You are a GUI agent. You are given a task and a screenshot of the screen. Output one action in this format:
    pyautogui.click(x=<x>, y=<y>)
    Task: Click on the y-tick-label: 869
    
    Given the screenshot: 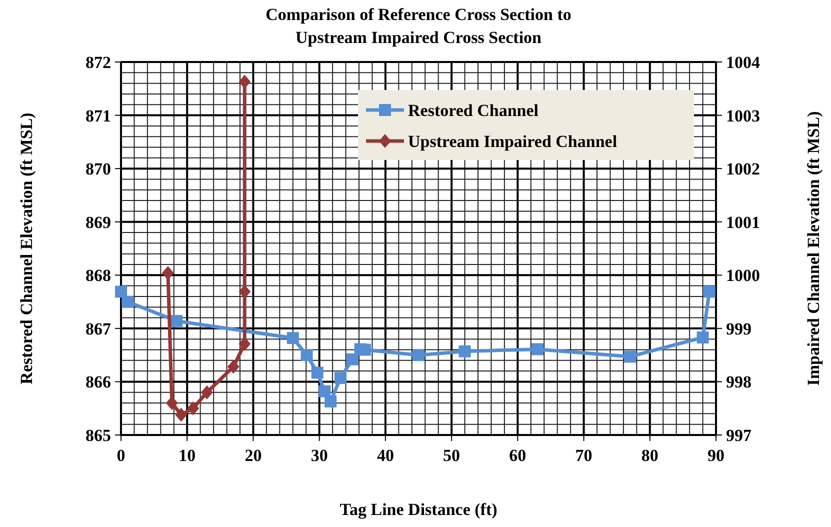 What is the action you would take?
    pyautogui.click(x=98, y=222)
    